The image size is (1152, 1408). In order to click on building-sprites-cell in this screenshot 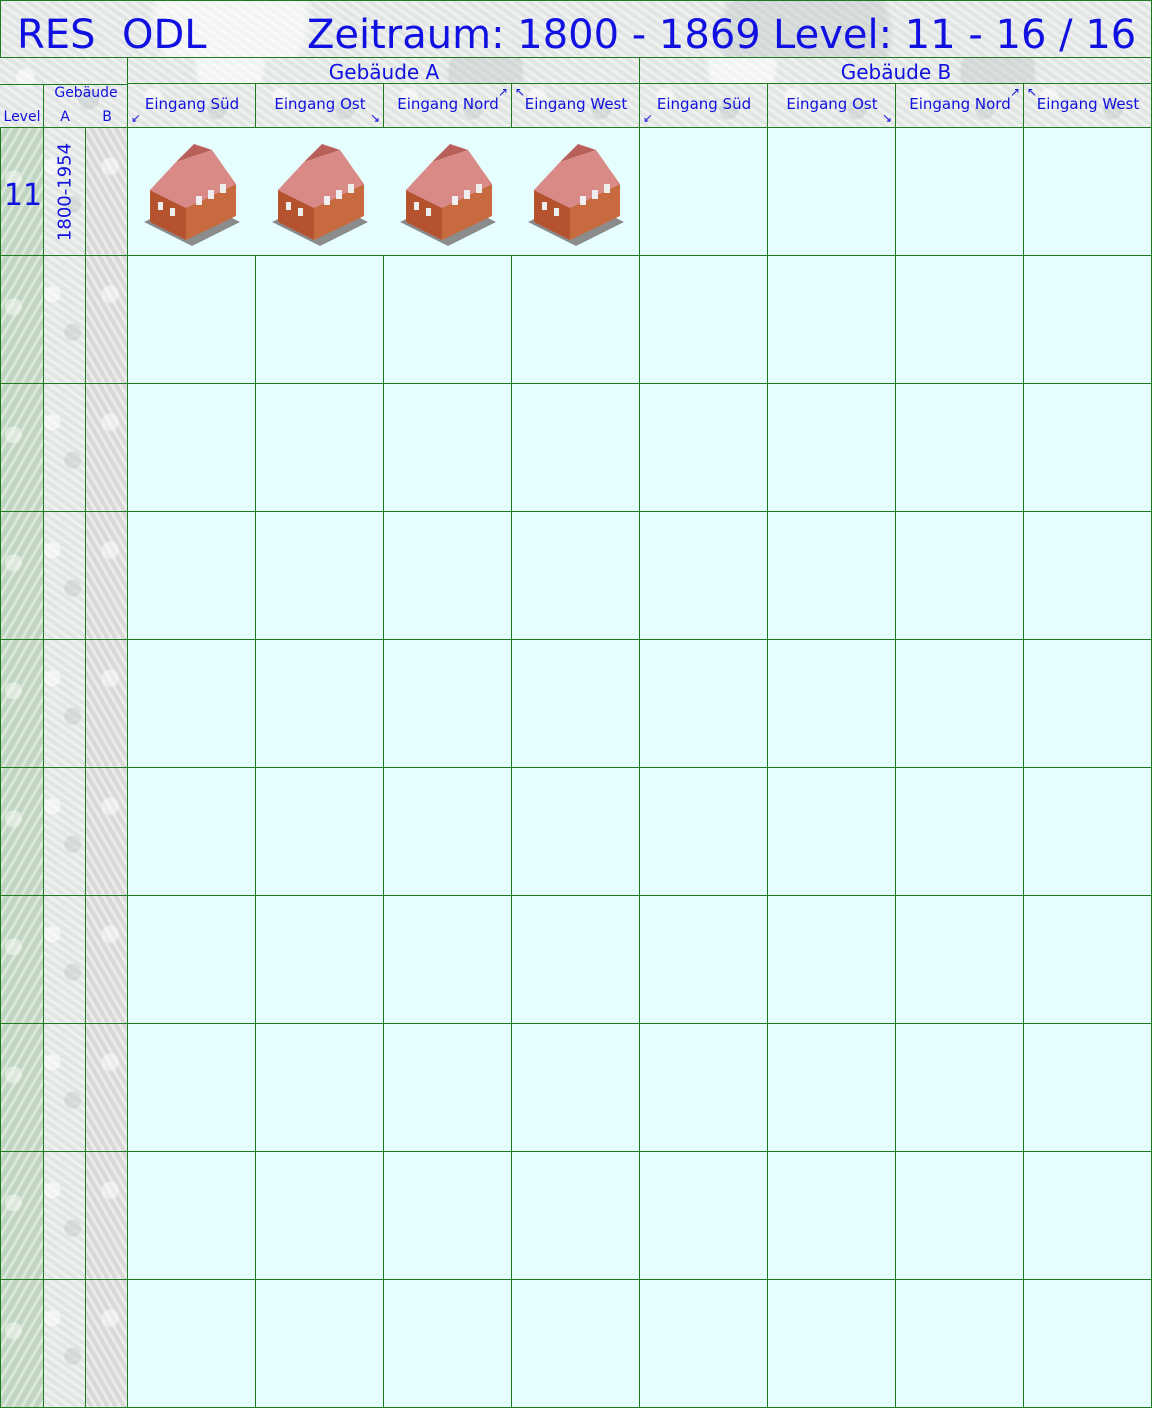, I will do `click(384, 192)`.